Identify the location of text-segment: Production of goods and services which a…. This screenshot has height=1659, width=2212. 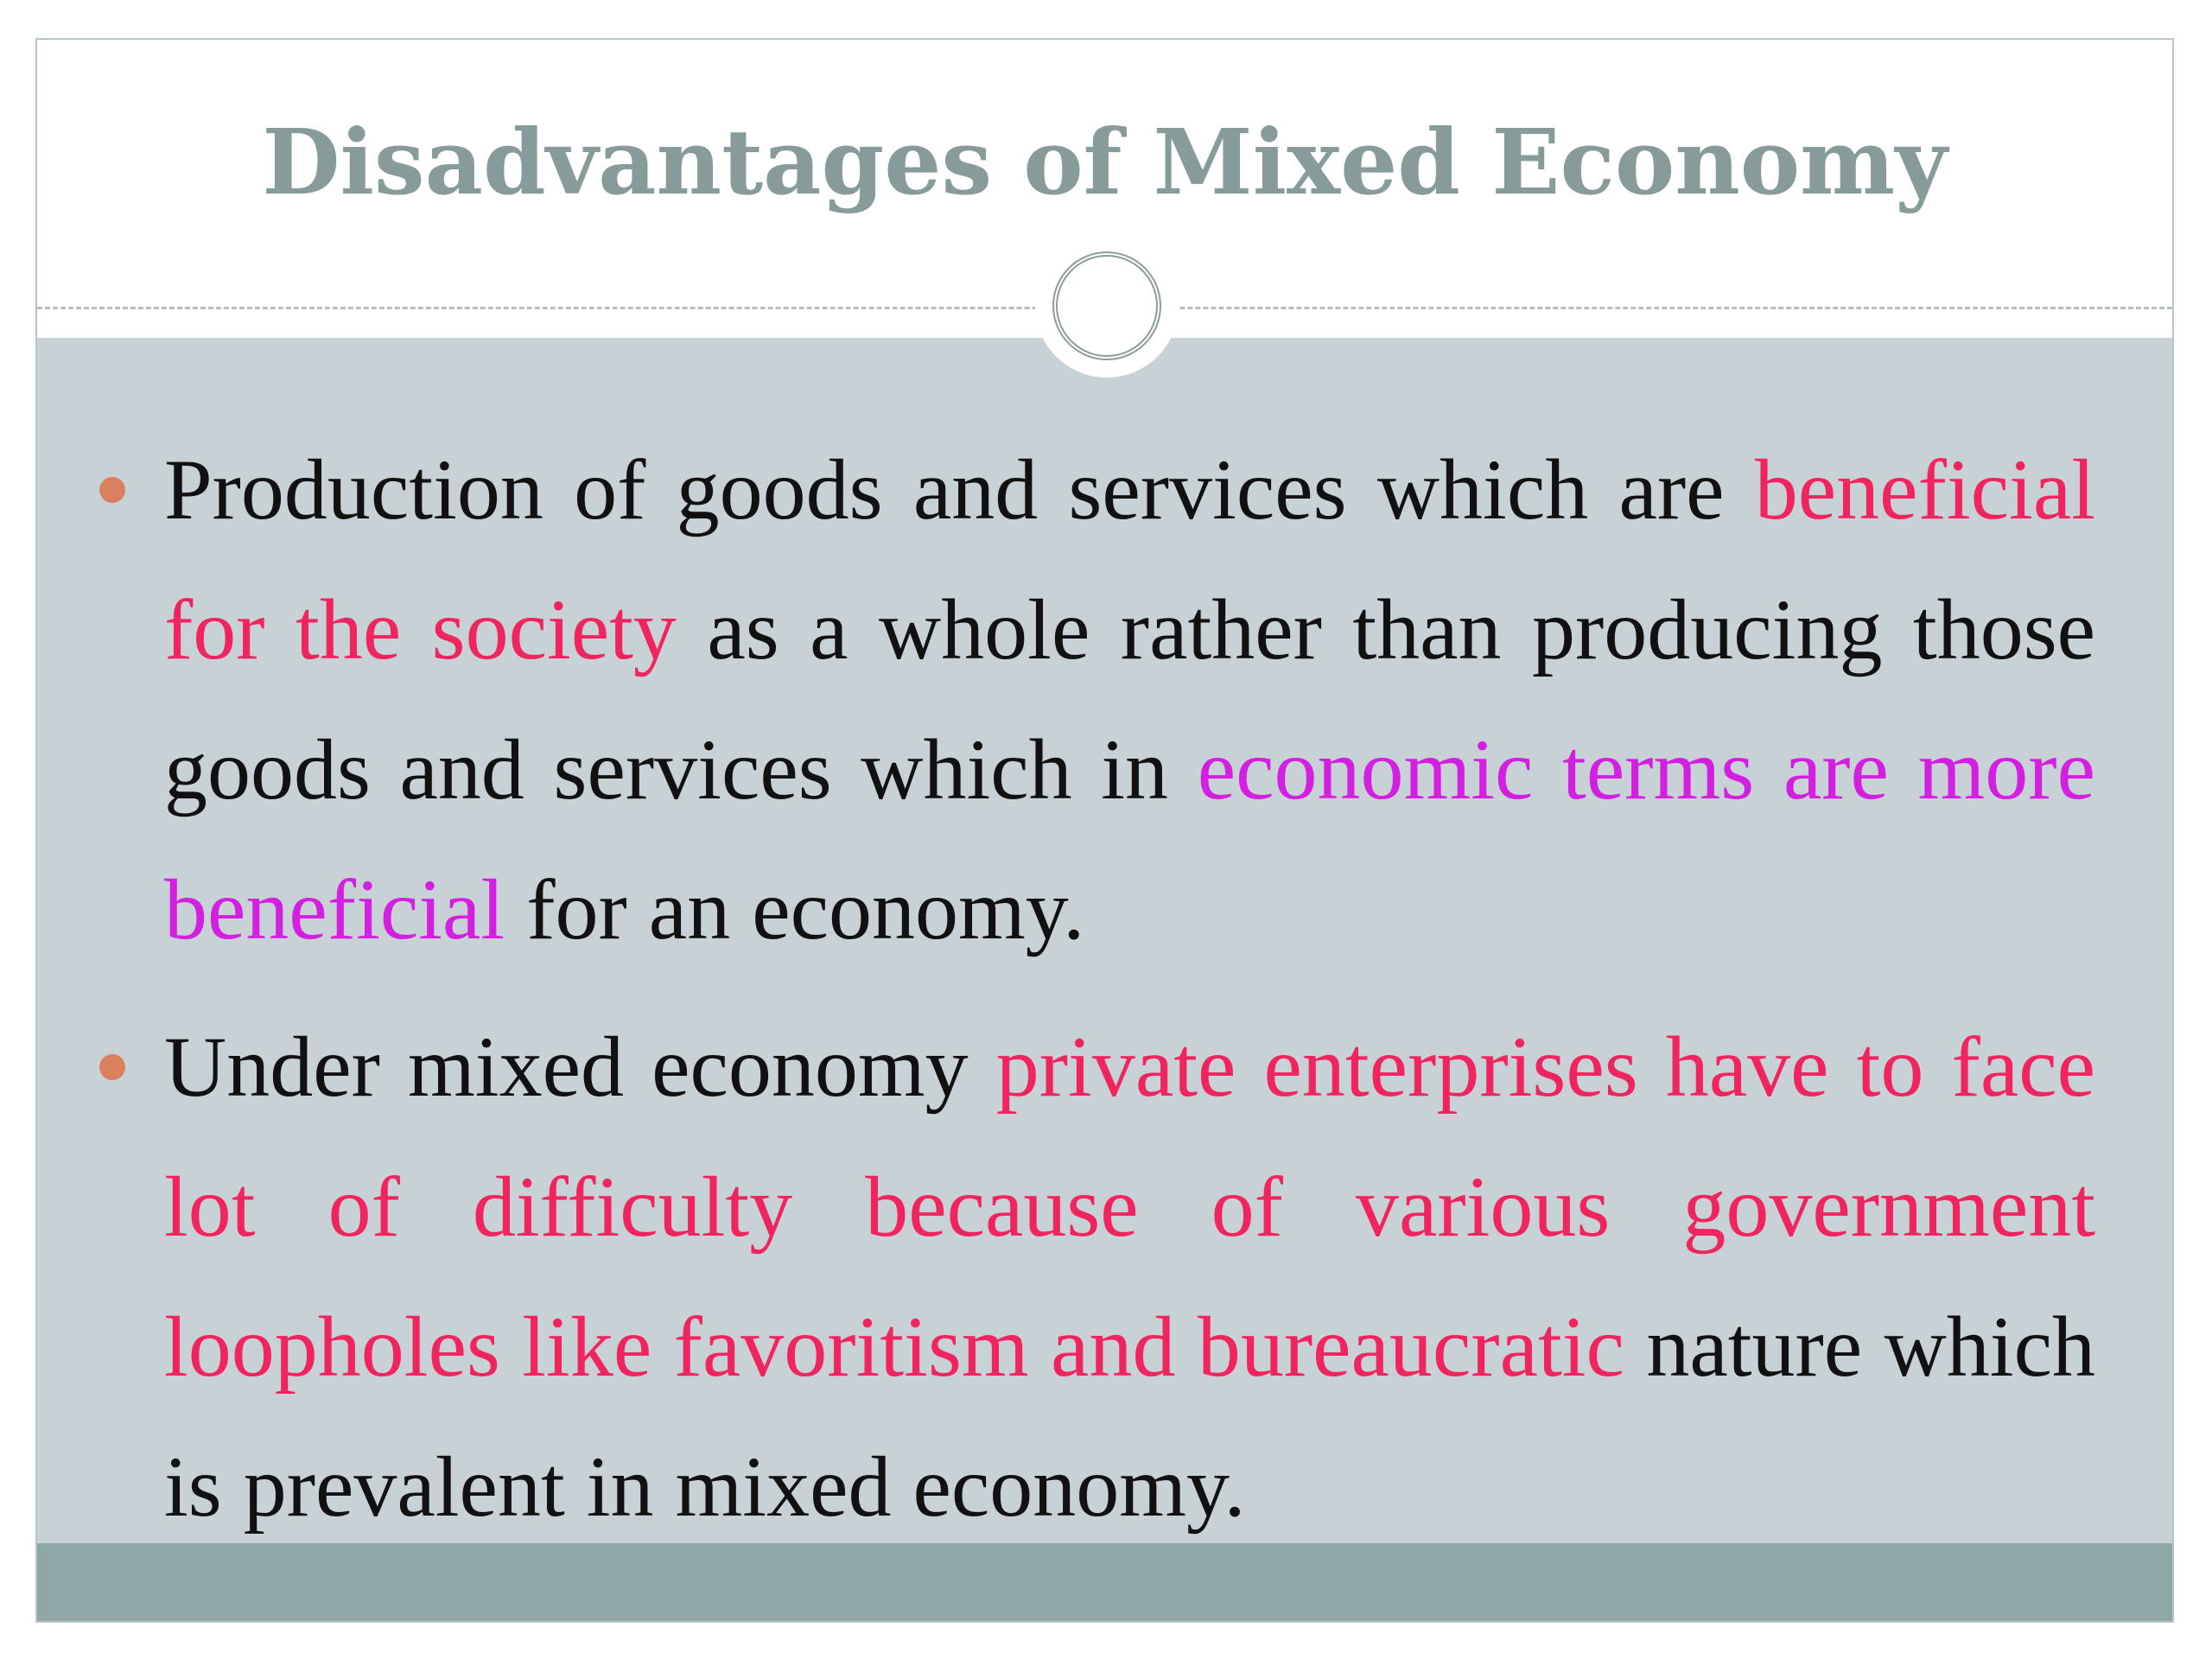
(959, 489).